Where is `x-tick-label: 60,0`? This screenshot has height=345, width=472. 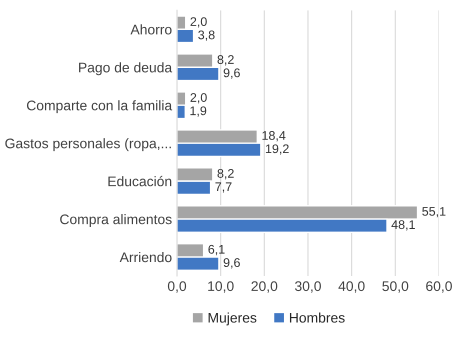 x-tick-label: 60,0 is located at coordinates (439, 287).